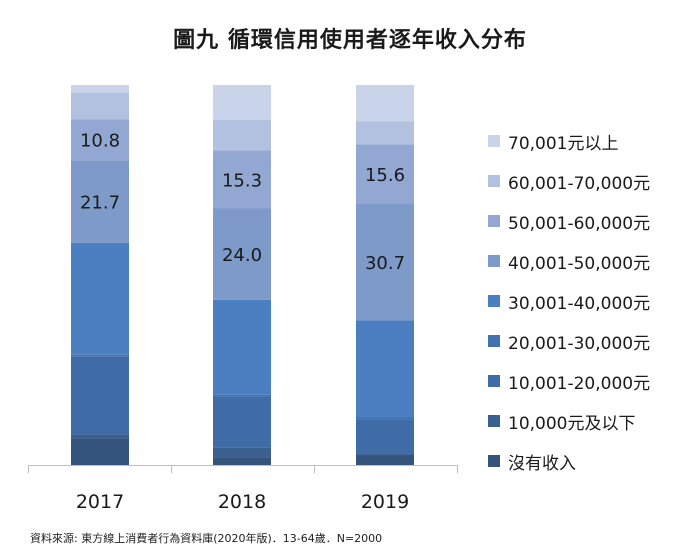 The height and width of the screenshot is (560, 700). I want to click on legend-item: 40,001-50,000元, so click(569, 261).